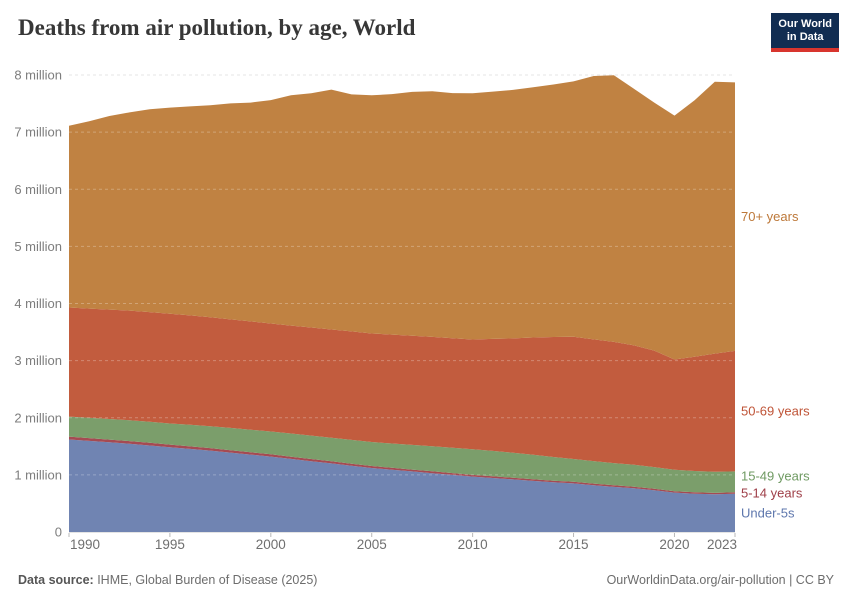 This screenshot has height=600, width=850. What do you see at coordinates (722, 544) in the screenshot?
I see `x-axis-label: 2023` at bounding box center [722, 544].